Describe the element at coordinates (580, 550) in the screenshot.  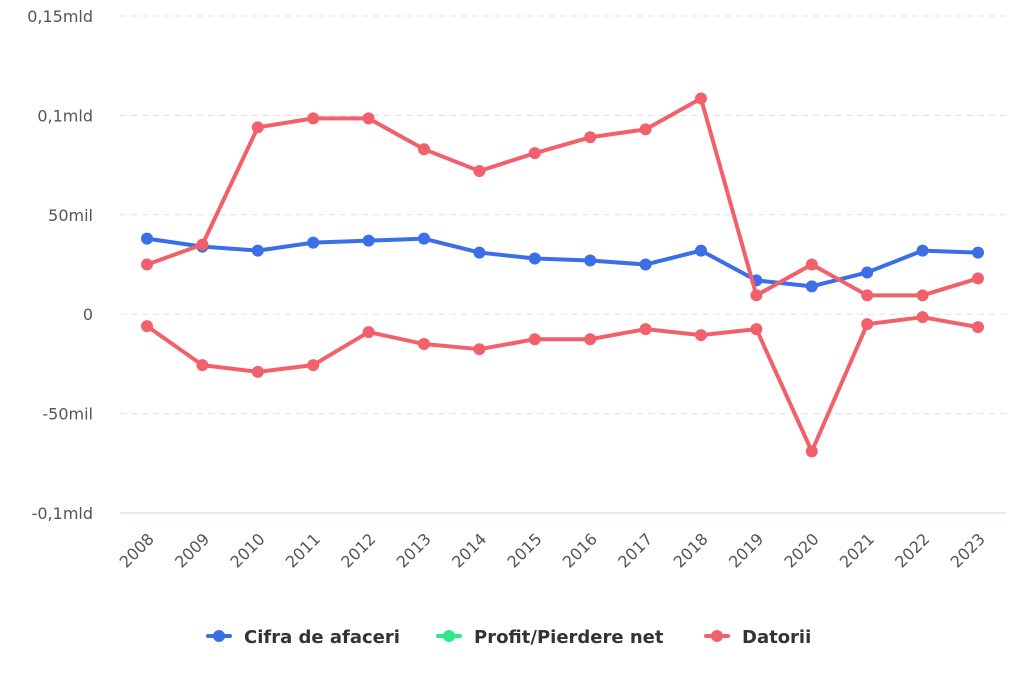
I see `x-tick-label: 2016` at that location.